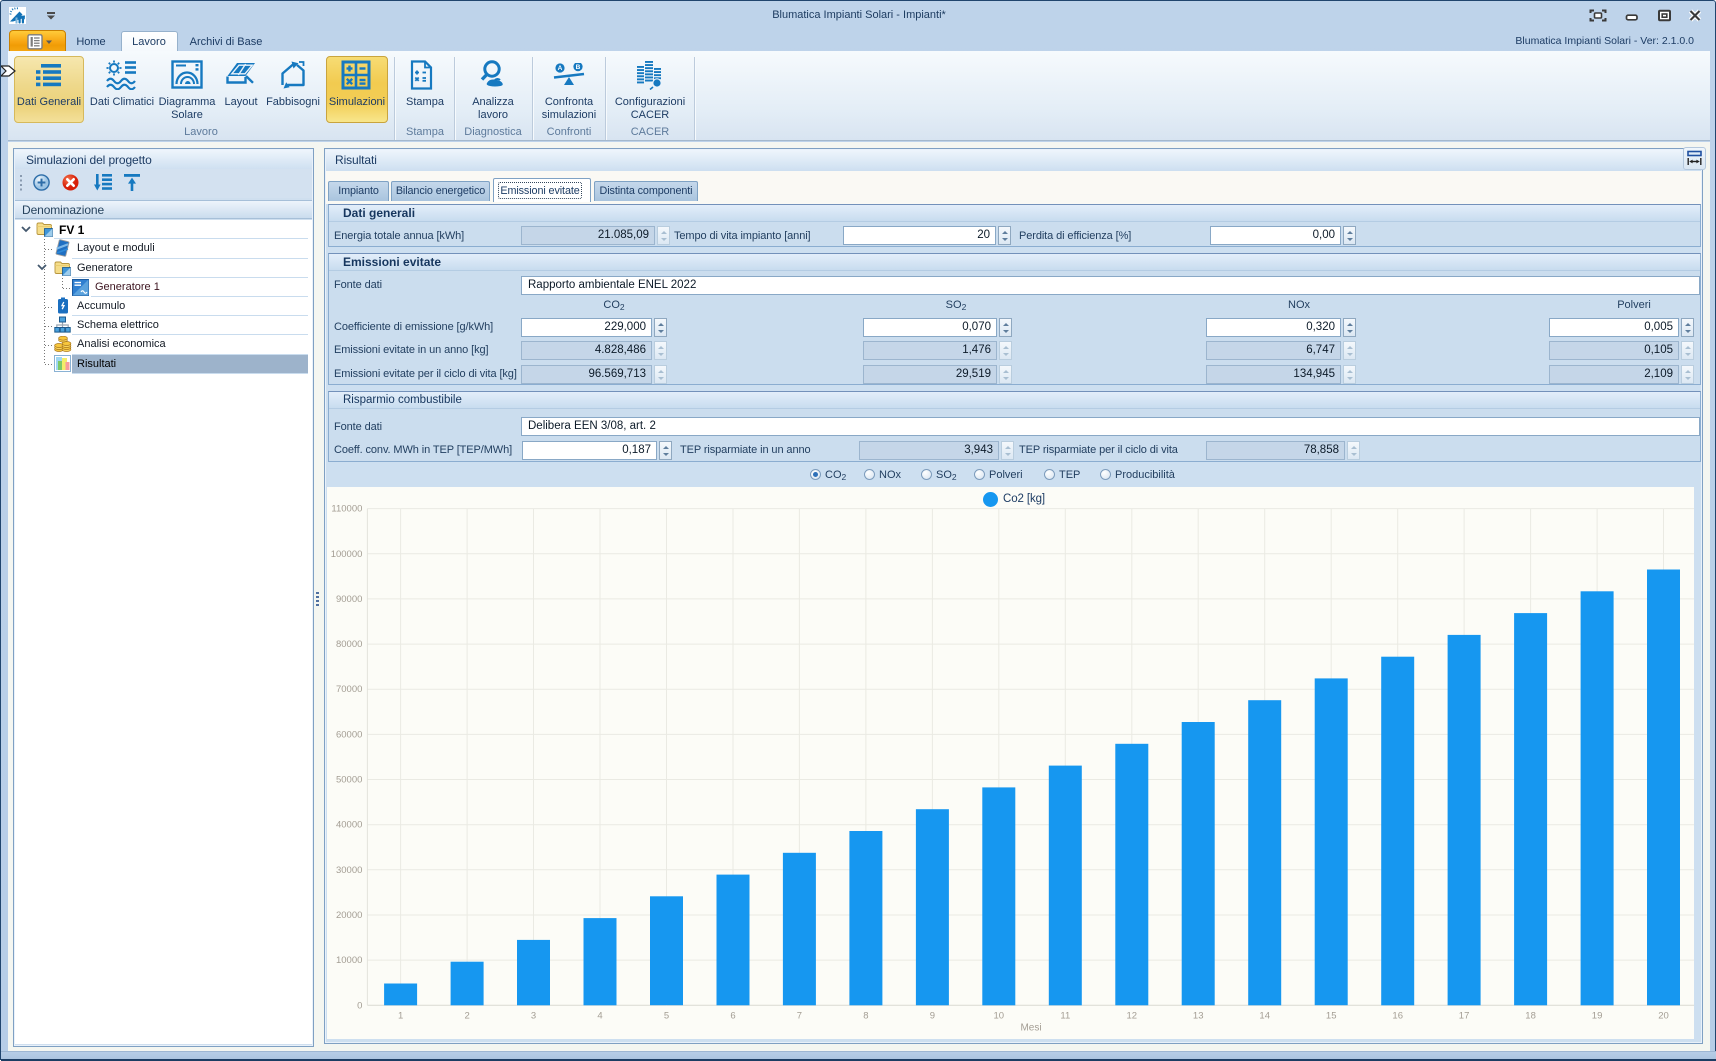 The height and width of the screenshot is (1061, 1716). What do you see at coordinates (349, 825) in the screenshot?
I see `svg-text: 40000` at bounding box center [349, 825].